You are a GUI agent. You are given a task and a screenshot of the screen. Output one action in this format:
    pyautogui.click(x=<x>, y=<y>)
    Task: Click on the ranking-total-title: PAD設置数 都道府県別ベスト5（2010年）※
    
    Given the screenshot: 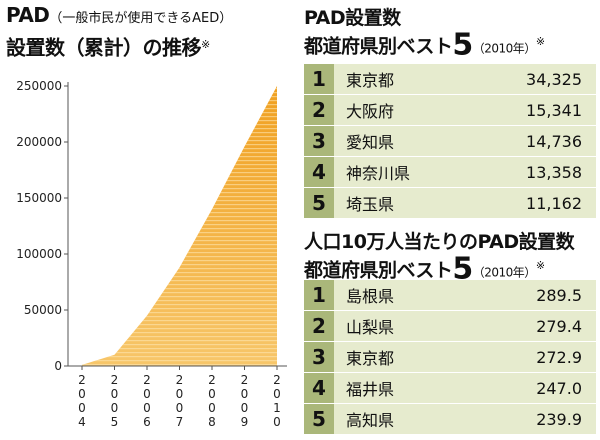 What is the action you would take?
    pyautogui.click(x=450, y=33)
    